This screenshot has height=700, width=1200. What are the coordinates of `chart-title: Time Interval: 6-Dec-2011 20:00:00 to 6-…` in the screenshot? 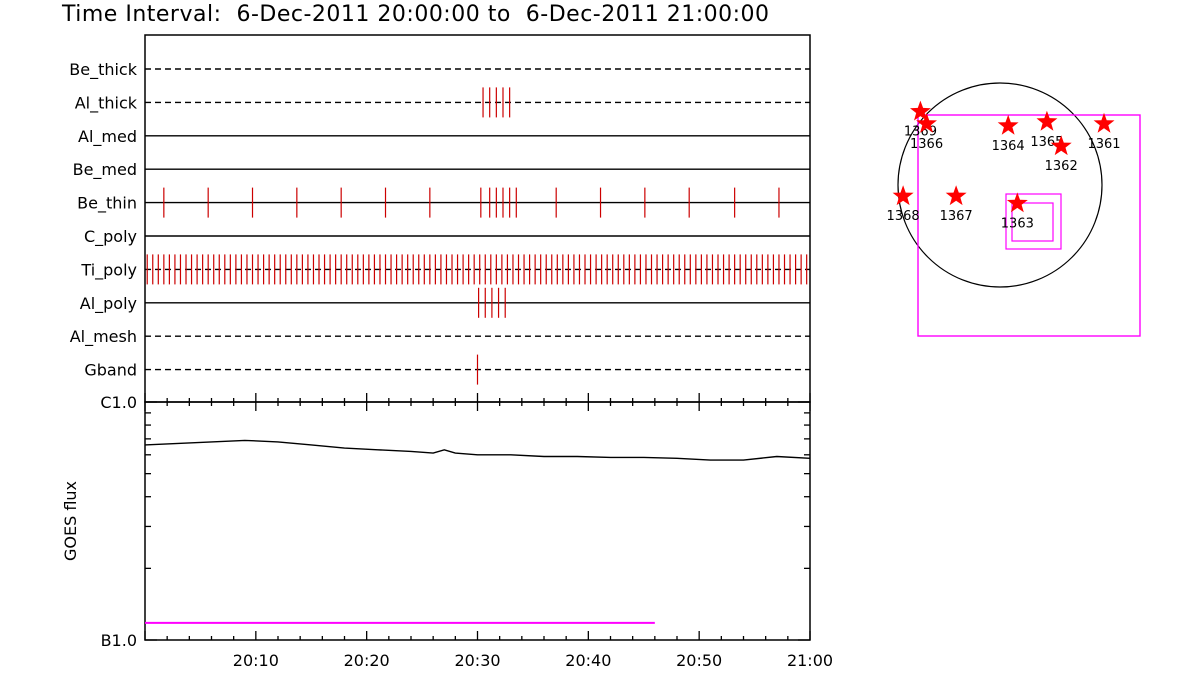 It's located at (416, 14).